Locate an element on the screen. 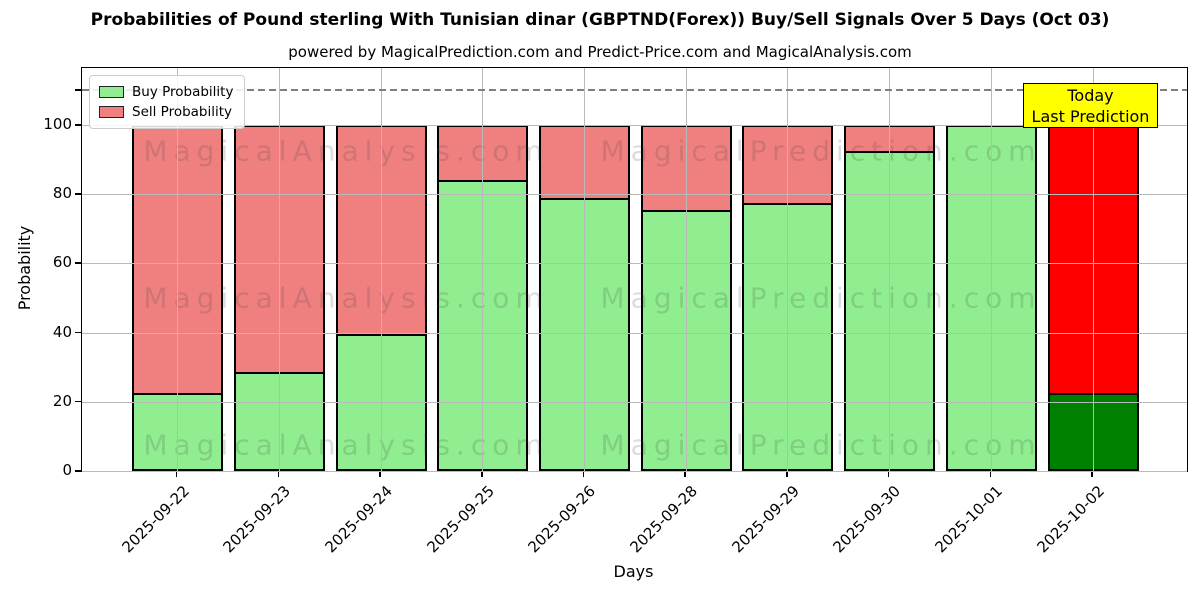 This screenshot has width=1200, height=600. legend-entry-sell: Sell Probability is located at coordinates (166, 112).